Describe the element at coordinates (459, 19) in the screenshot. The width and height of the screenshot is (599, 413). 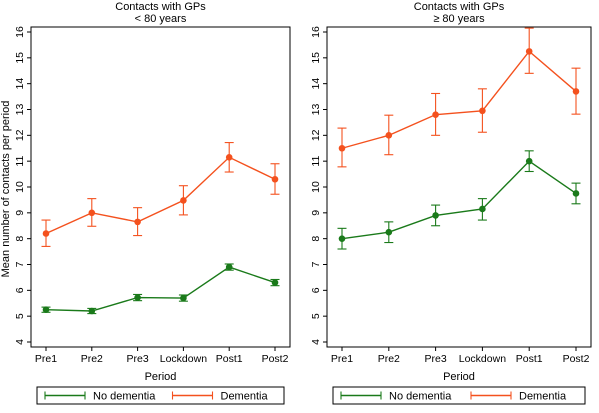
I see `chart-subtitle: ≥ 80 years` at that location.